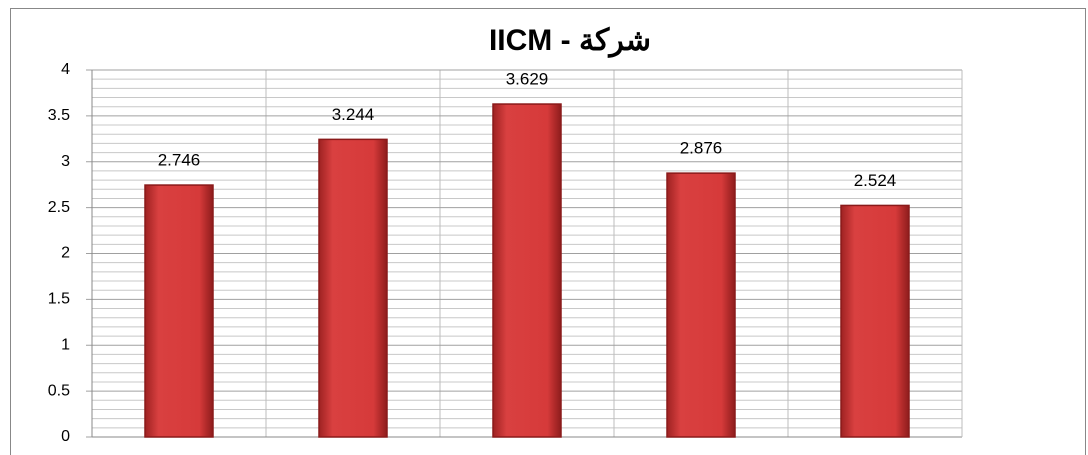  Describe the element at coordinates (570, 41) in the screenshot. I see `chart-title: شركة - IICM` at that location.